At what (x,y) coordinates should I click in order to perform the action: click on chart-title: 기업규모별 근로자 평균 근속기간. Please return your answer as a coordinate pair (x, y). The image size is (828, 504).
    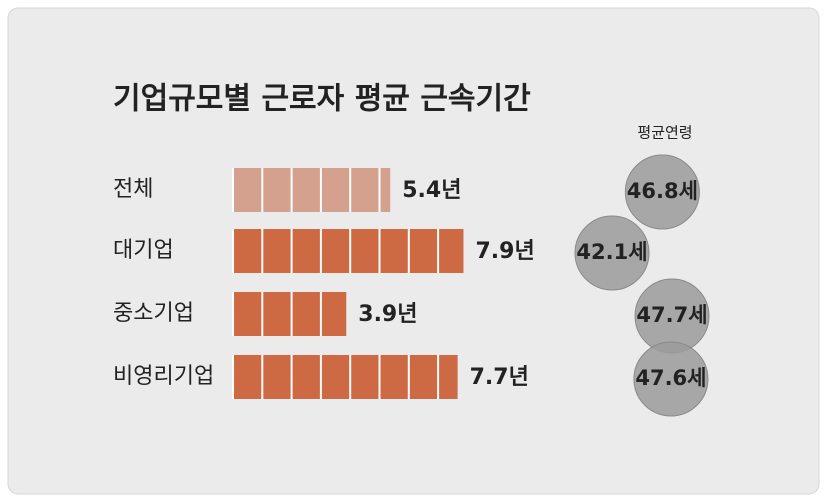
    Looking at the image, I should click on (322, 99).